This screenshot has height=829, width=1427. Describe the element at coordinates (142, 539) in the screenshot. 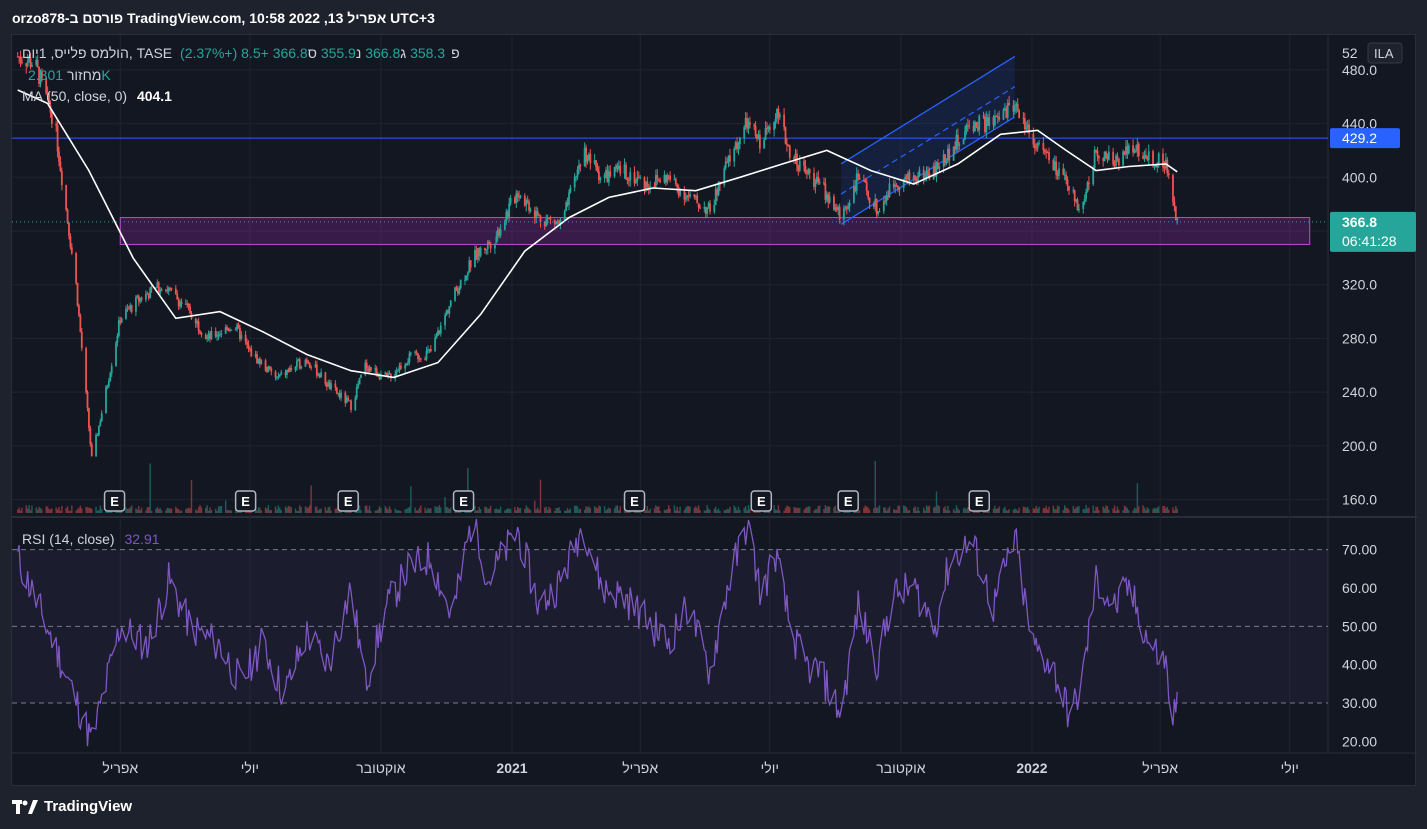

I see `rsi-value: 32.91` at that location.